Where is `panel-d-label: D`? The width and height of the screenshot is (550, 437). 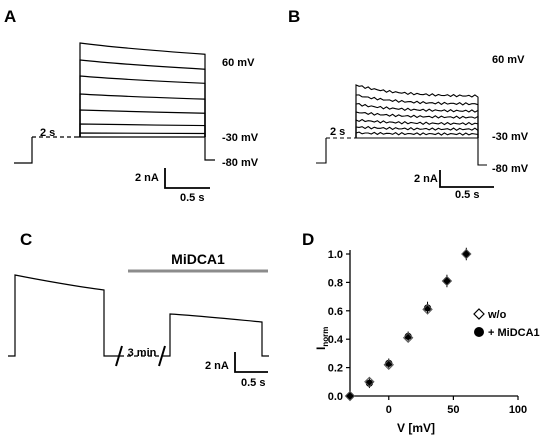
panel-d-label: D is located at coordinates (308, 239).